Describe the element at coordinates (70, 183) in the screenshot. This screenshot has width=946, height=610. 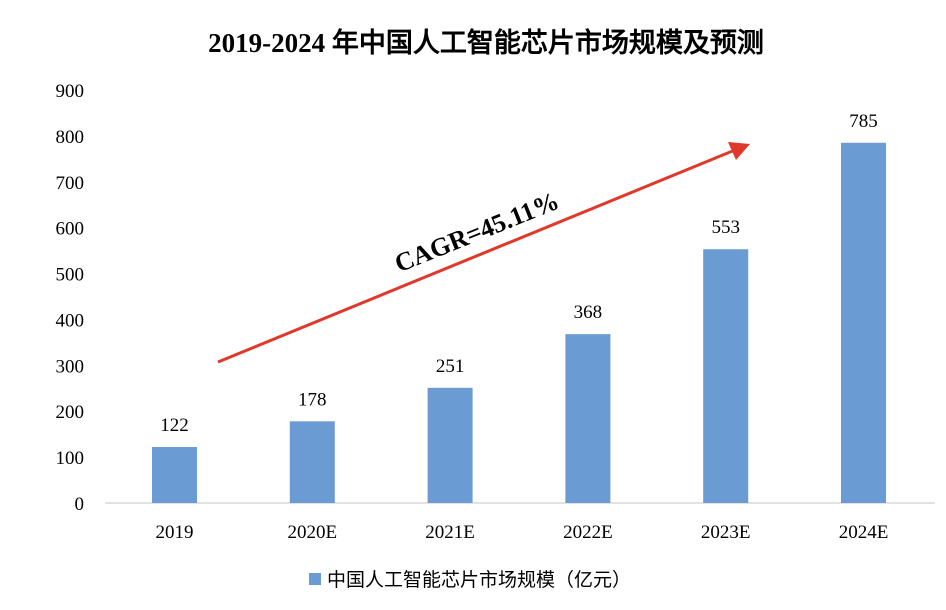
I see `y-tick-label: 700` at that location.